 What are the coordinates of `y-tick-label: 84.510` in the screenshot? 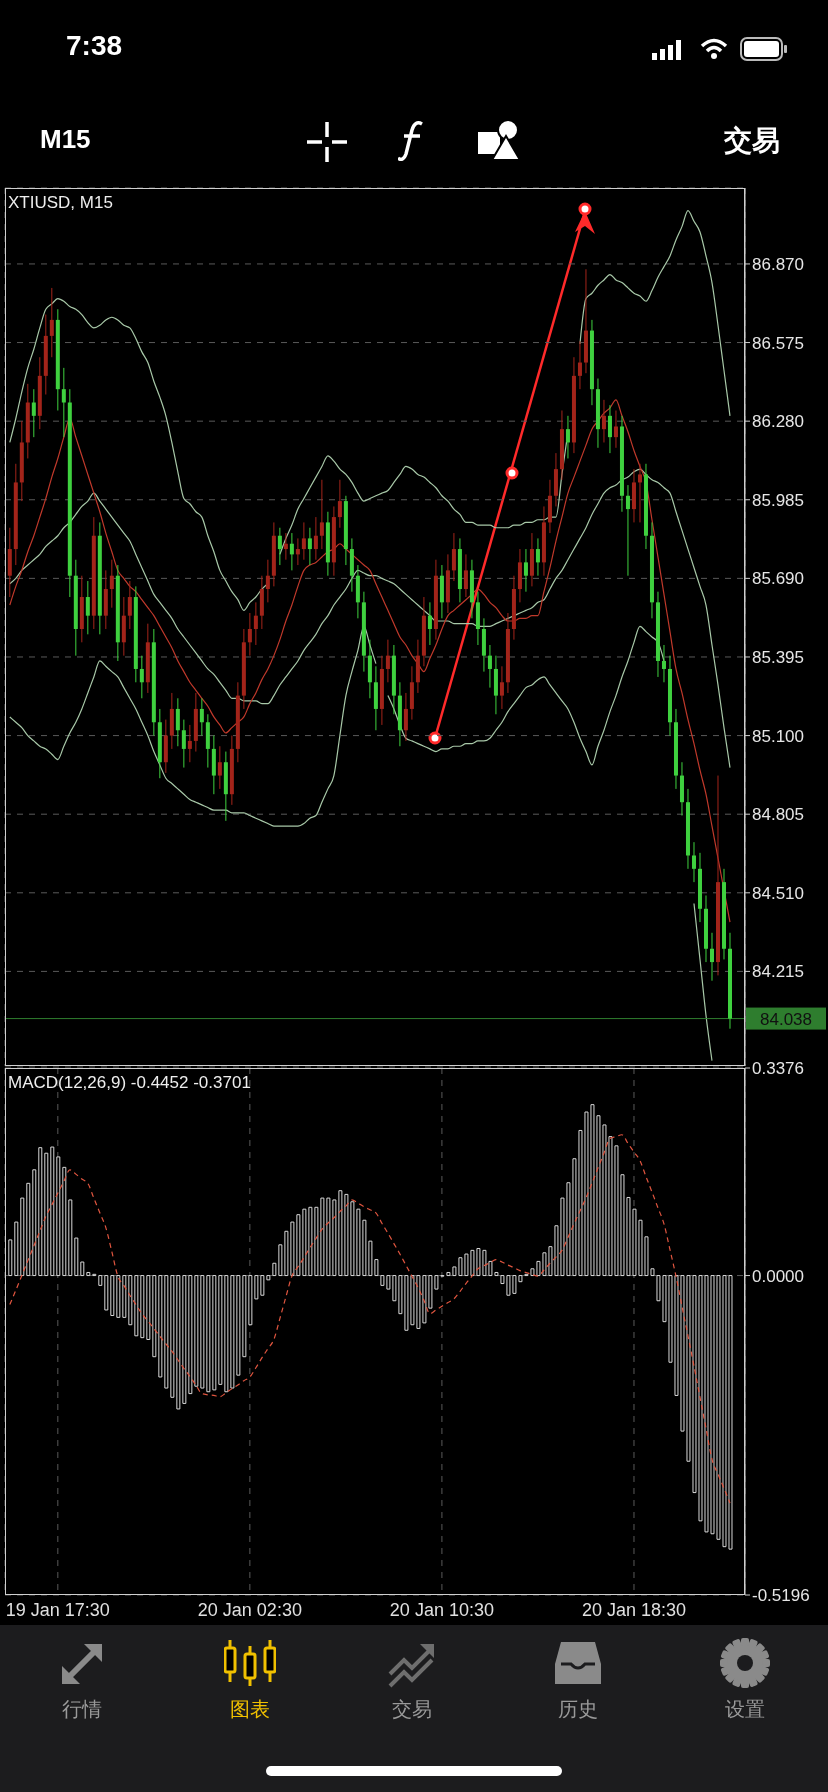 It's located at (778, 893).